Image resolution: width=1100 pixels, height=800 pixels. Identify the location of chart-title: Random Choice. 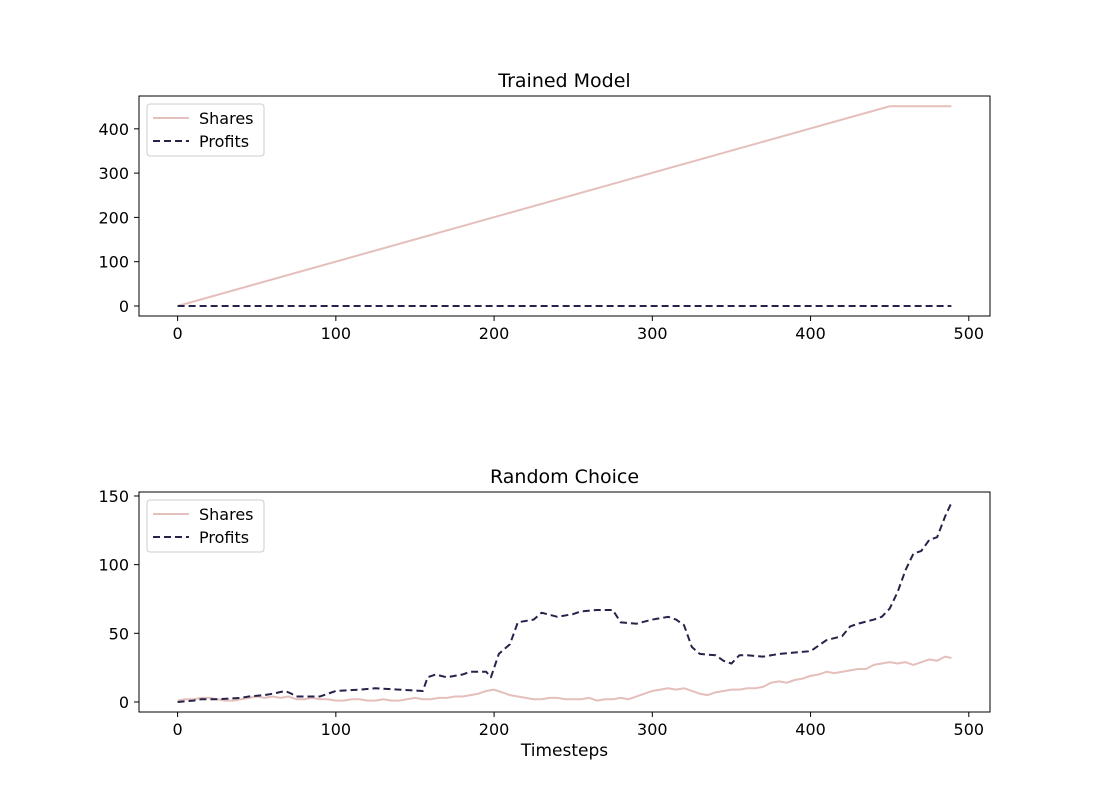
(564, 477).